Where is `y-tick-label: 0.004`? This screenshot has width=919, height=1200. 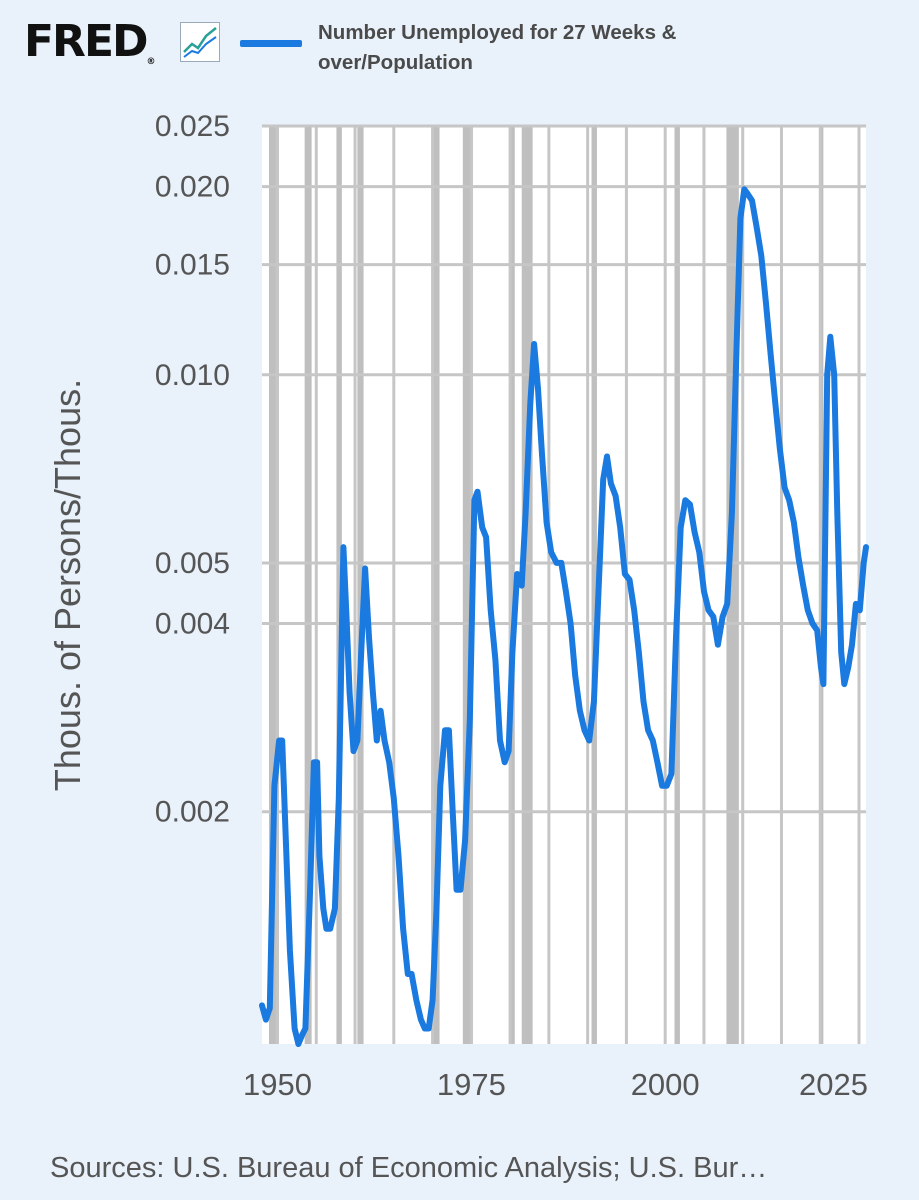 y-tick-label: 0.004 is located at coordinates (192, 624).